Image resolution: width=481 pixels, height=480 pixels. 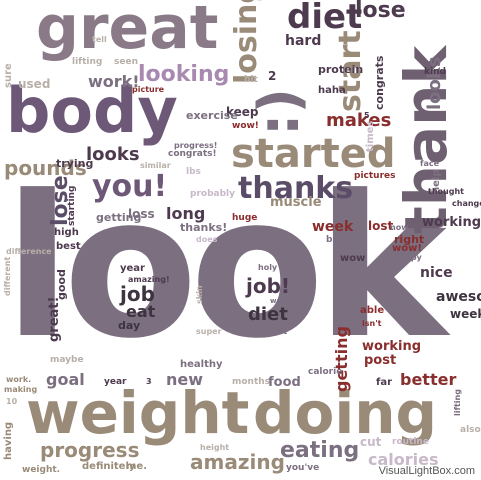 What do you see at coordinates (325, 18) in the screenshot?
I see `word-fat: diet` at bounding box center [325, 18].